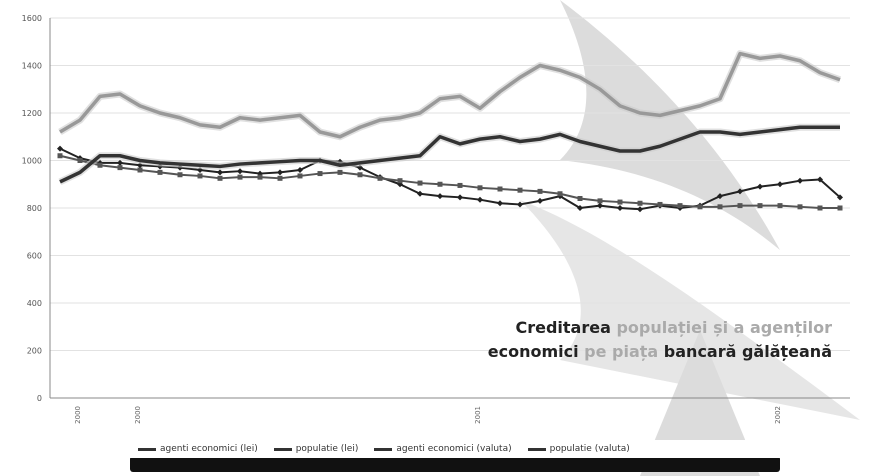  I want to click on legend-item-populatie-lei: populatie (lei), so click(316, 449).